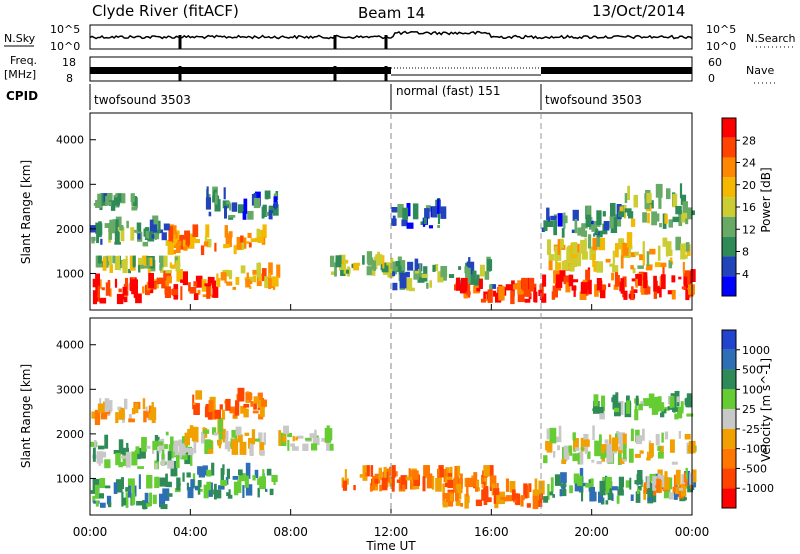  I want to click on colorbar-tick-label: 1000, so click(756, 350).